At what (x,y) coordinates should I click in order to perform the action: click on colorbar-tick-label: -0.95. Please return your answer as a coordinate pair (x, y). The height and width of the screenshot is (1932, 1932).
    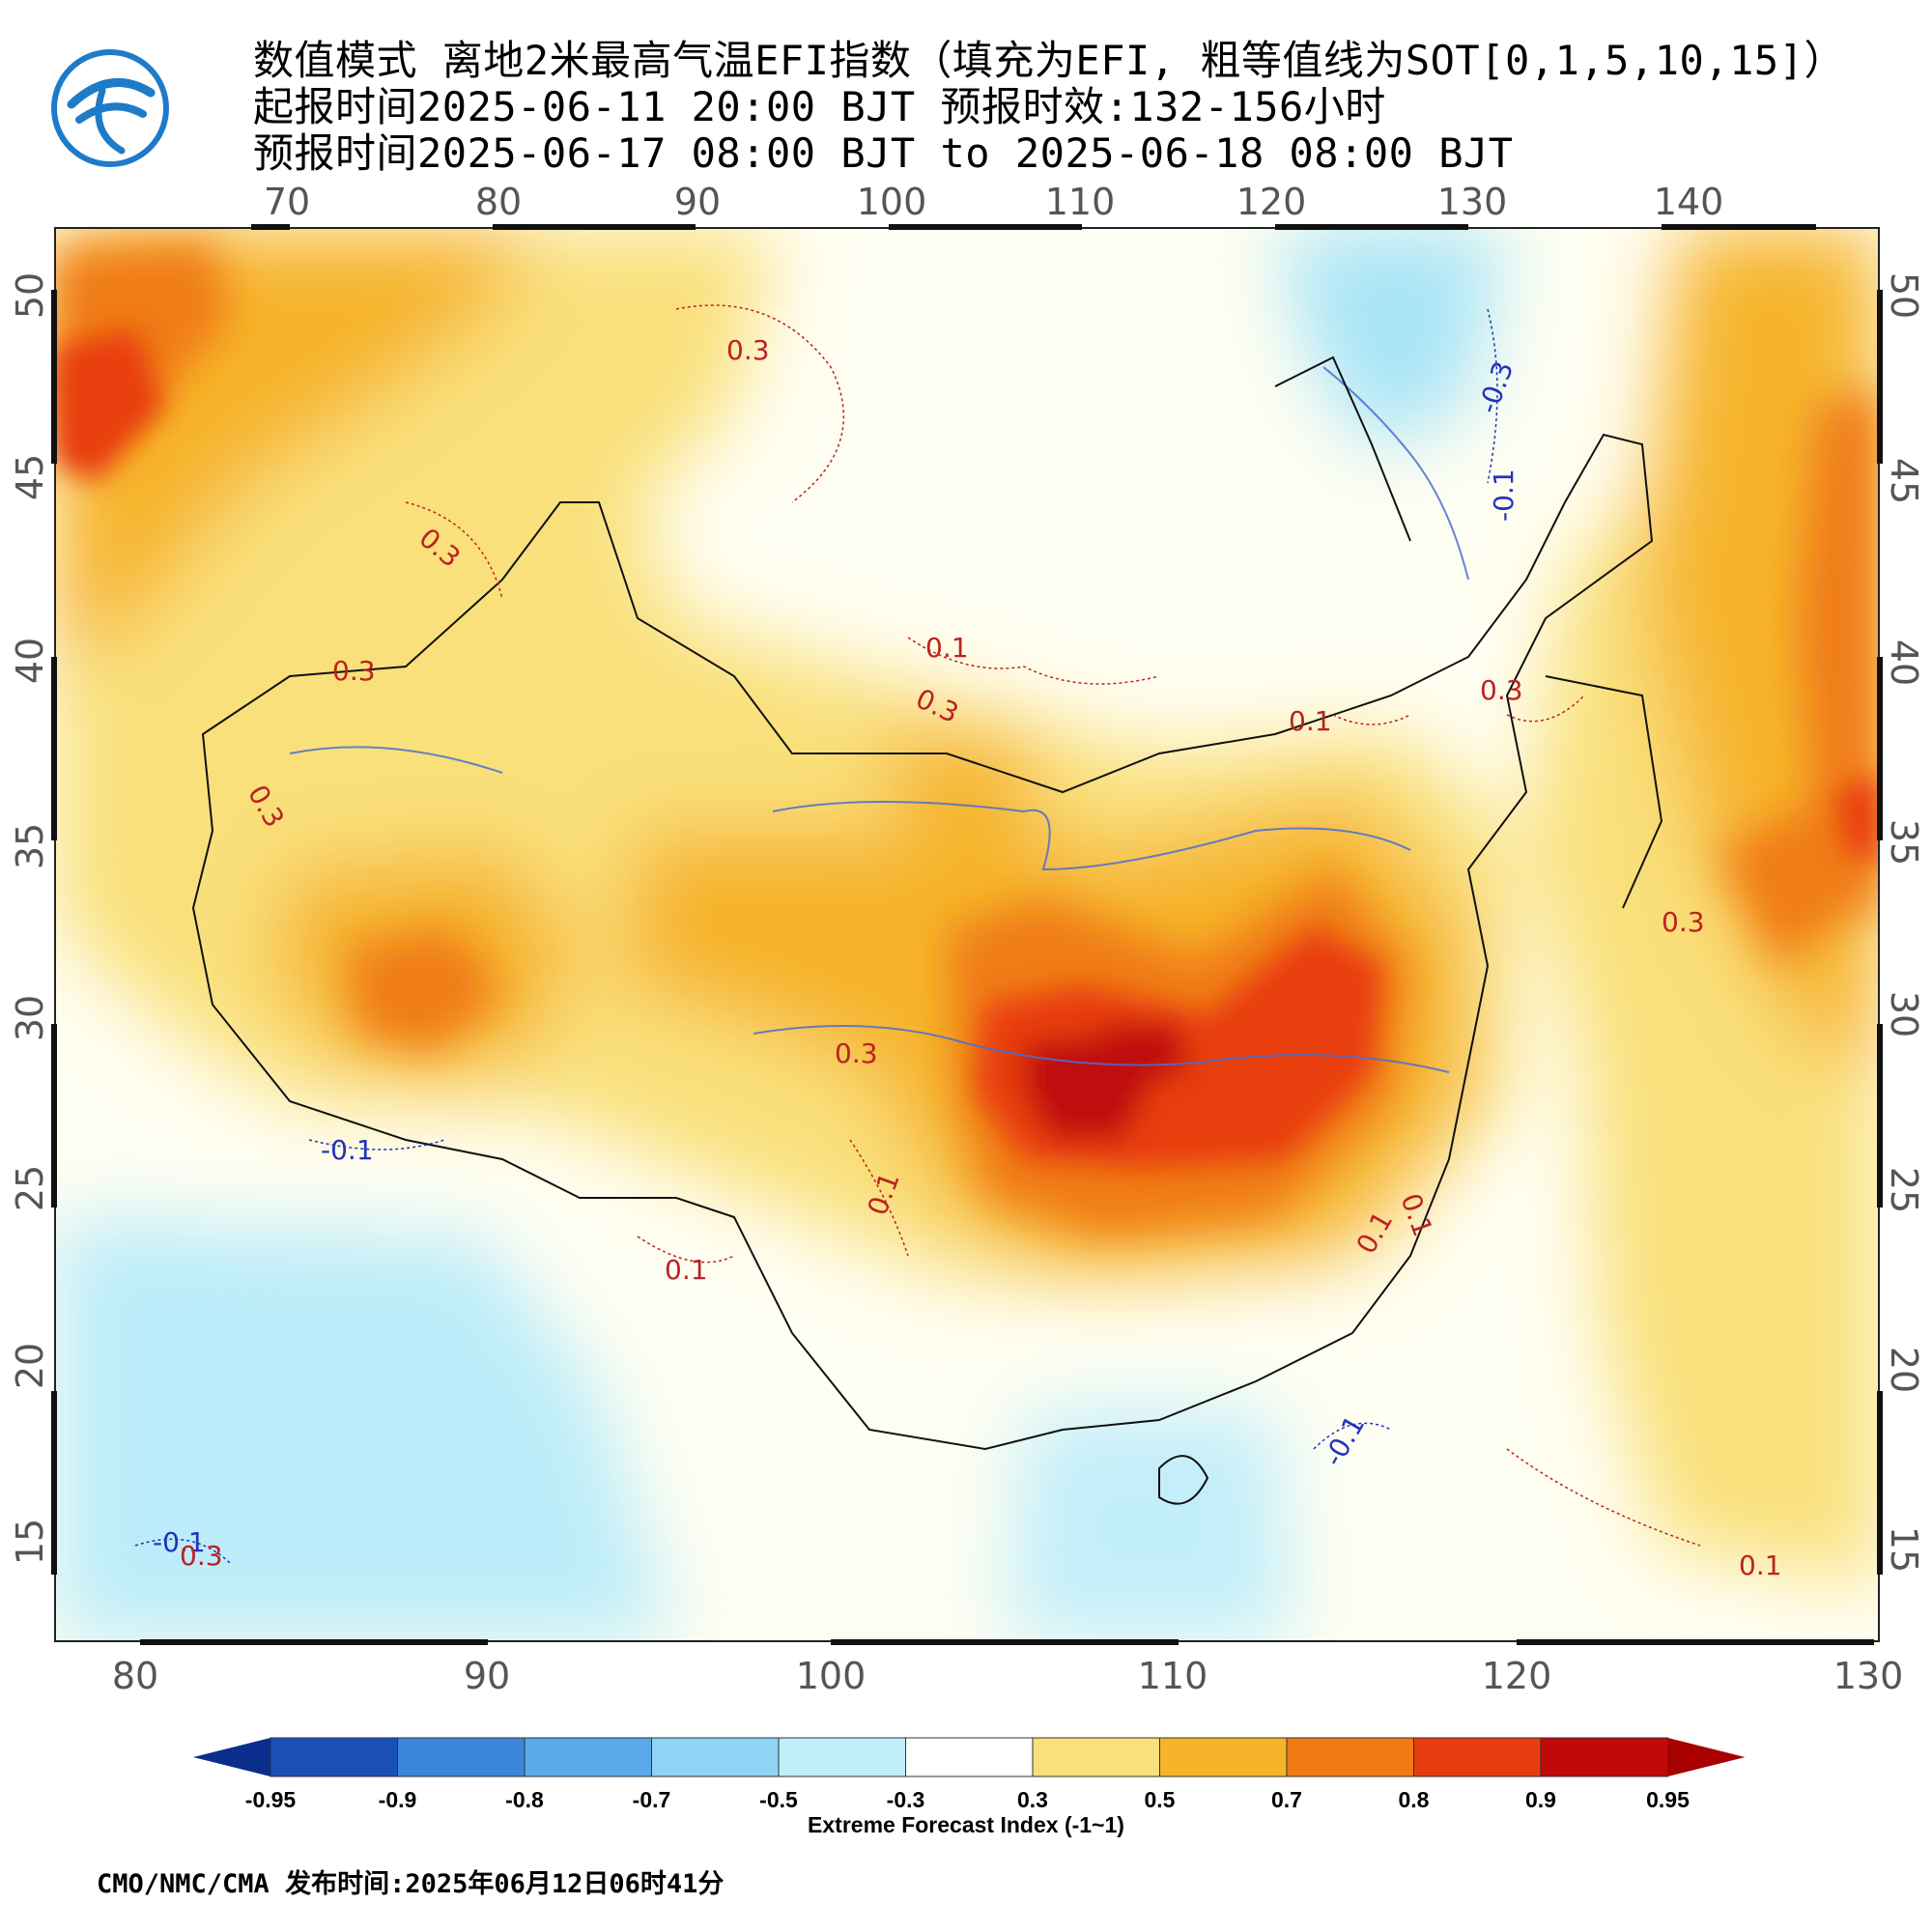
    Looking at the image, I should click on (271, 1799).